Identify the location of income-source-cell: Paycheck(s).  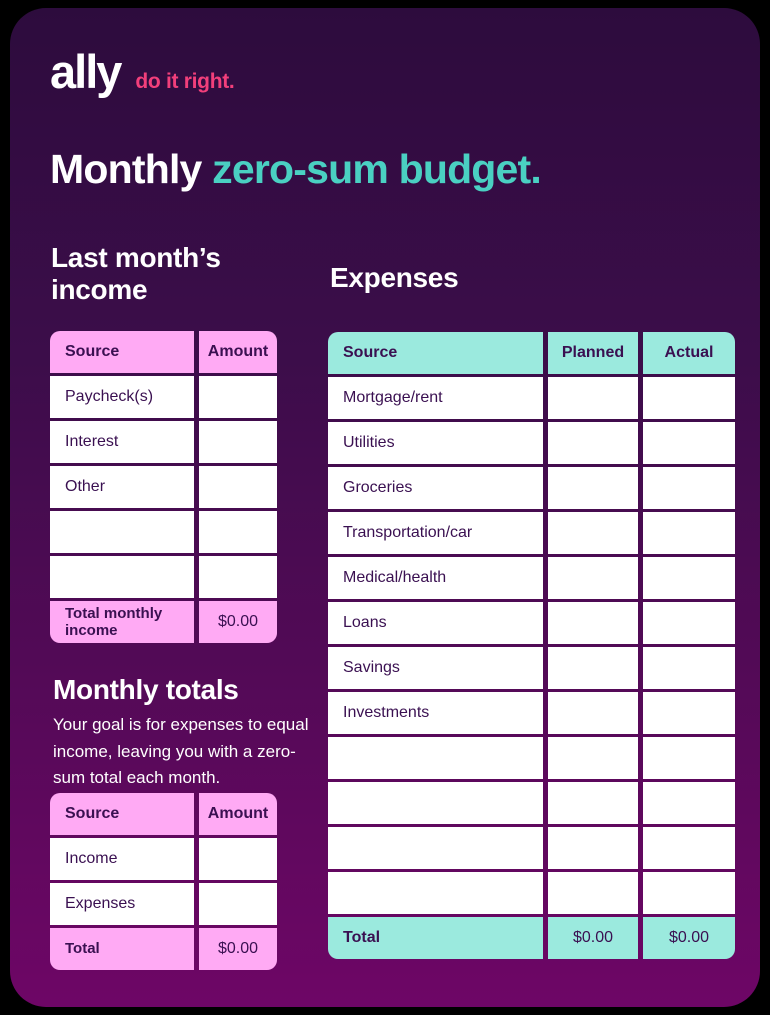
(122, 397).